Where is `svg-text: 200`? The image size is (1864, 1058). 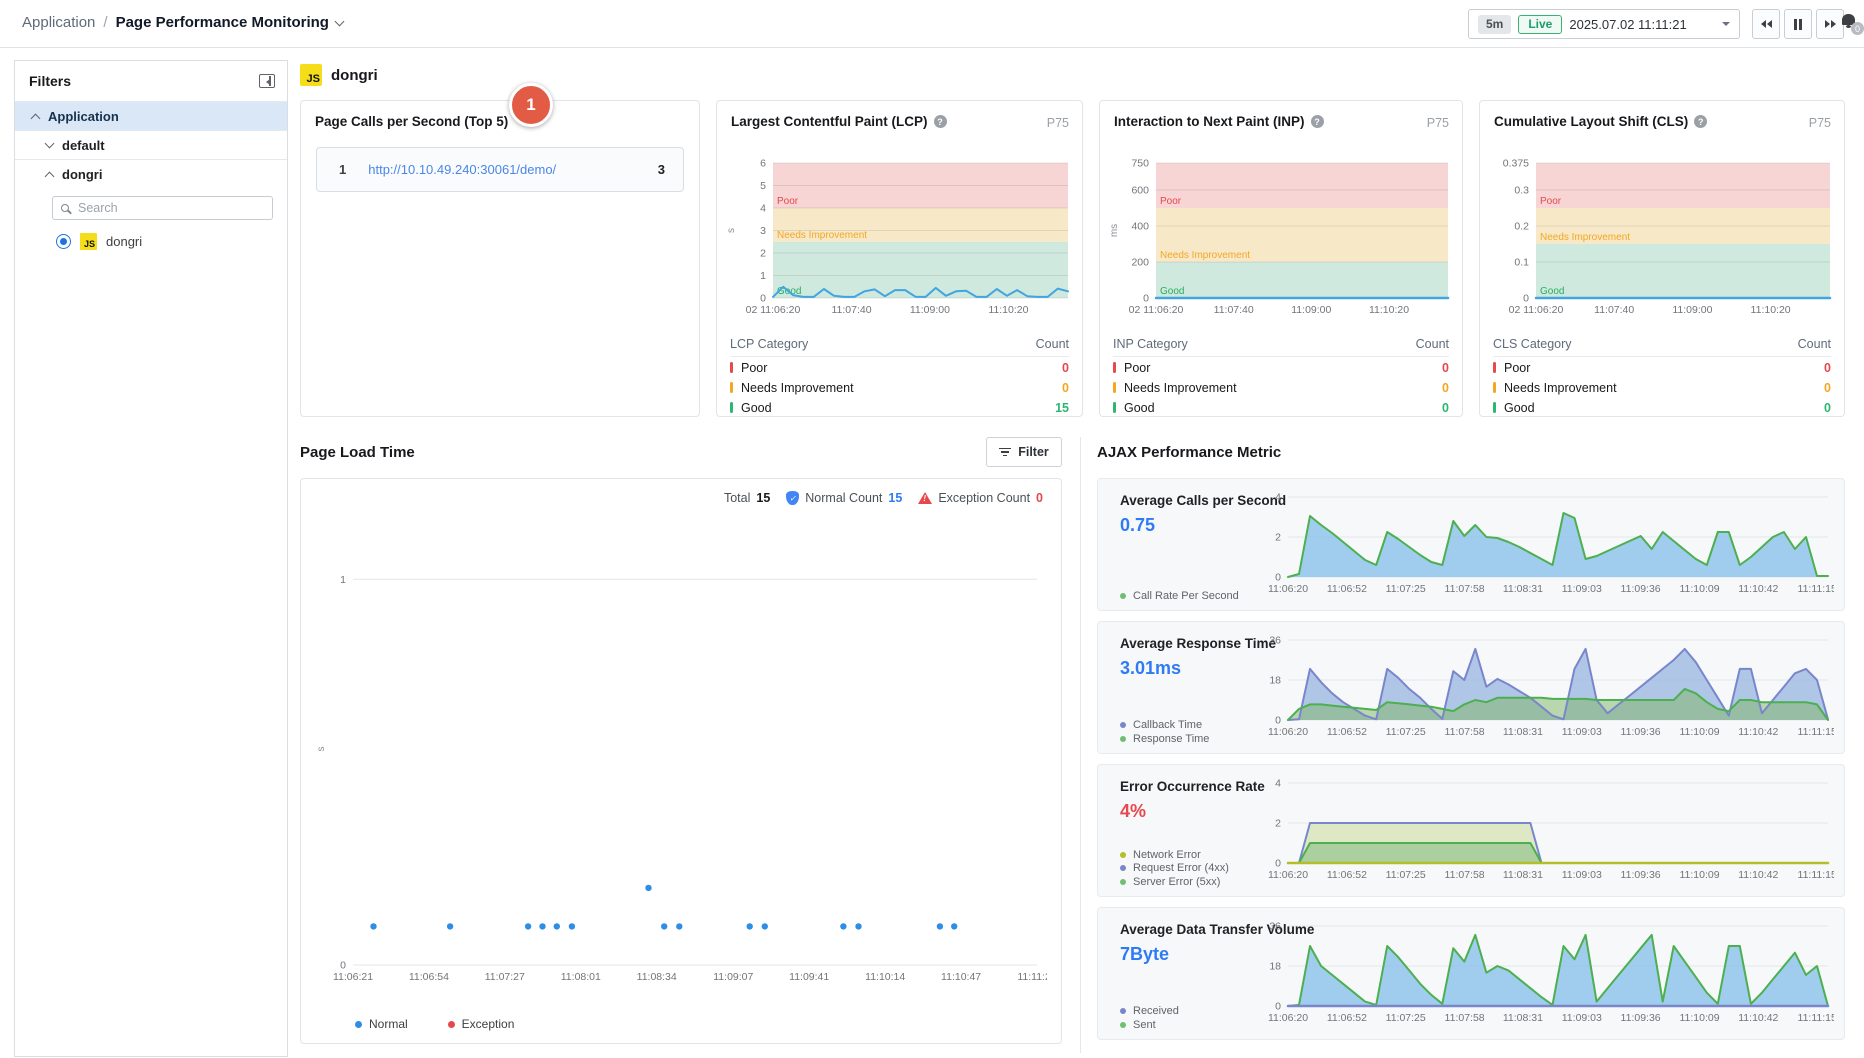
svg-text: 200 is located at coordinates (1140, 263).